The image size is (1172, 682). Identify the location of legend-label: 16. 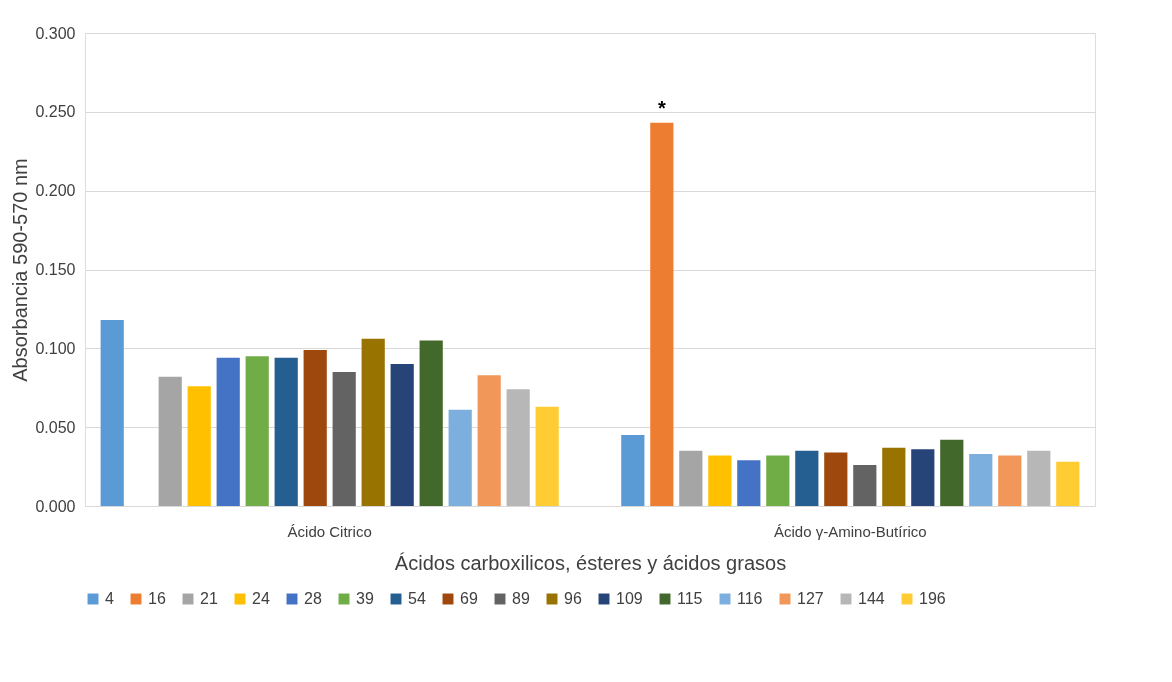
(157, 598).